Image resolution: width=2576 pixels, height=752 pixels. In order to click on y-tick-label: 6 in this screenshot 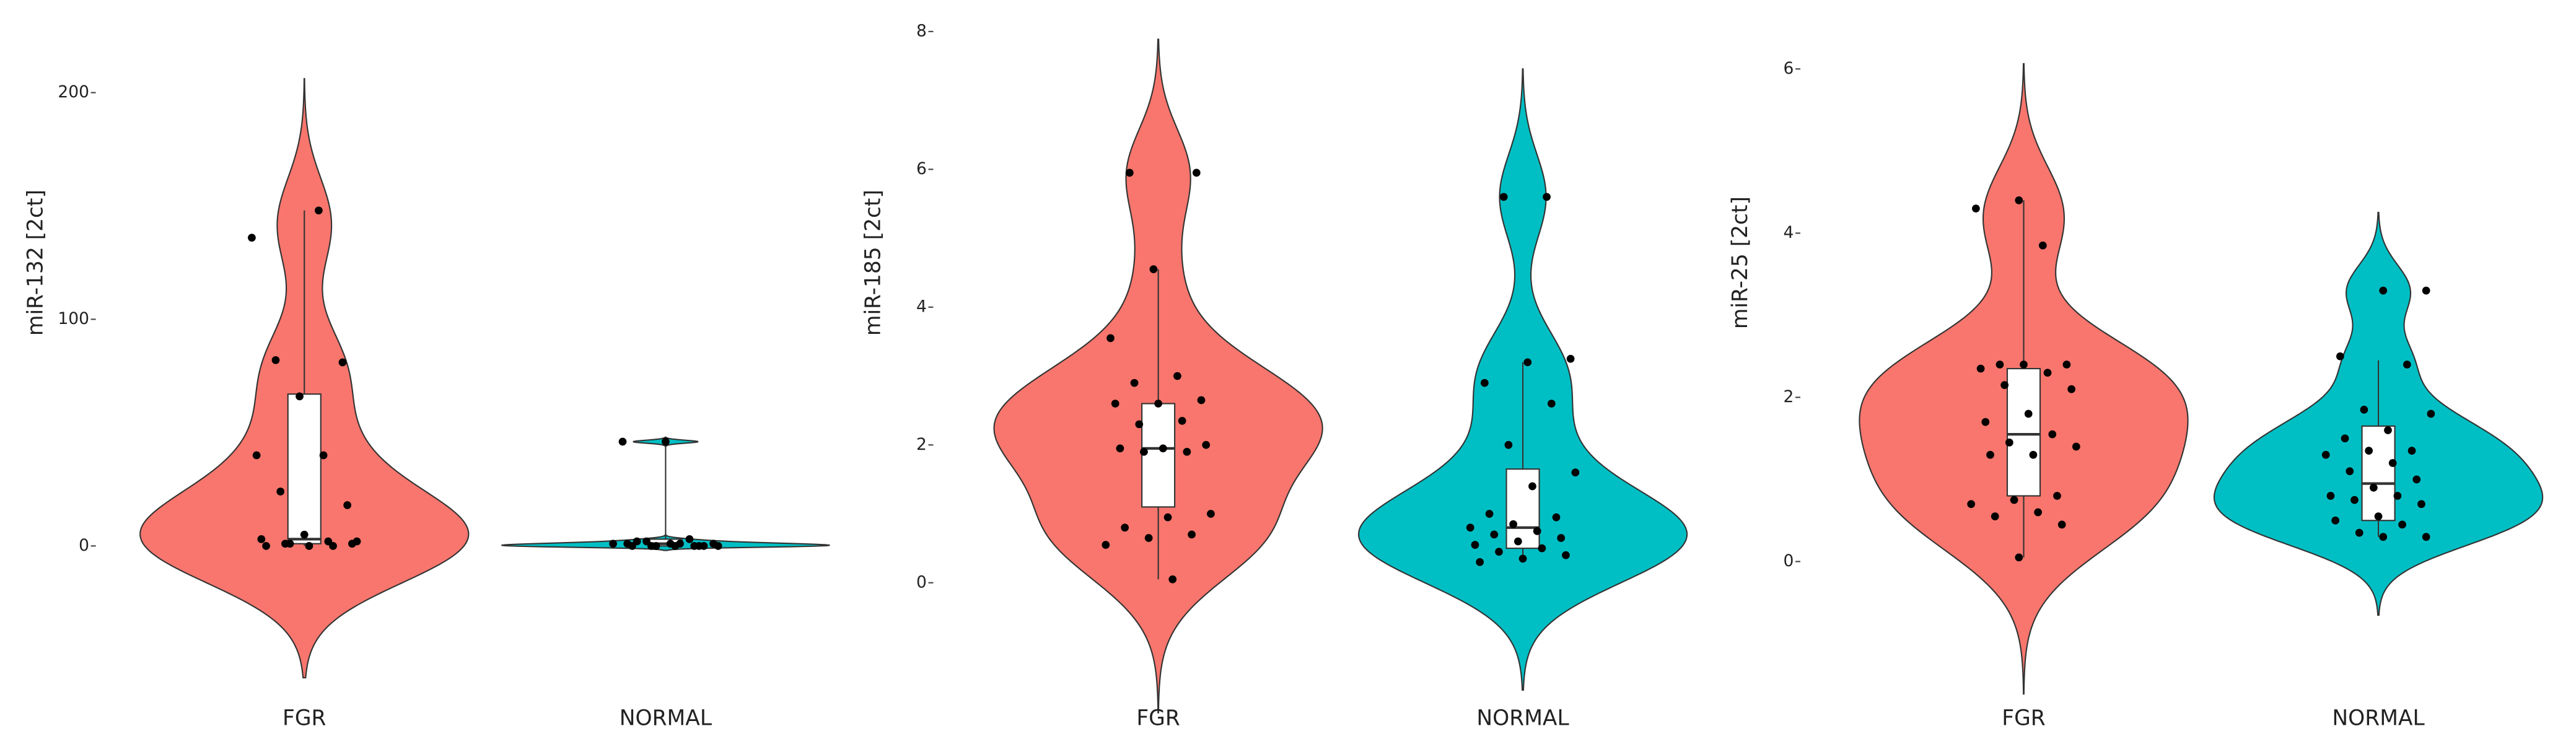, I will do `click(1789, 68)`.